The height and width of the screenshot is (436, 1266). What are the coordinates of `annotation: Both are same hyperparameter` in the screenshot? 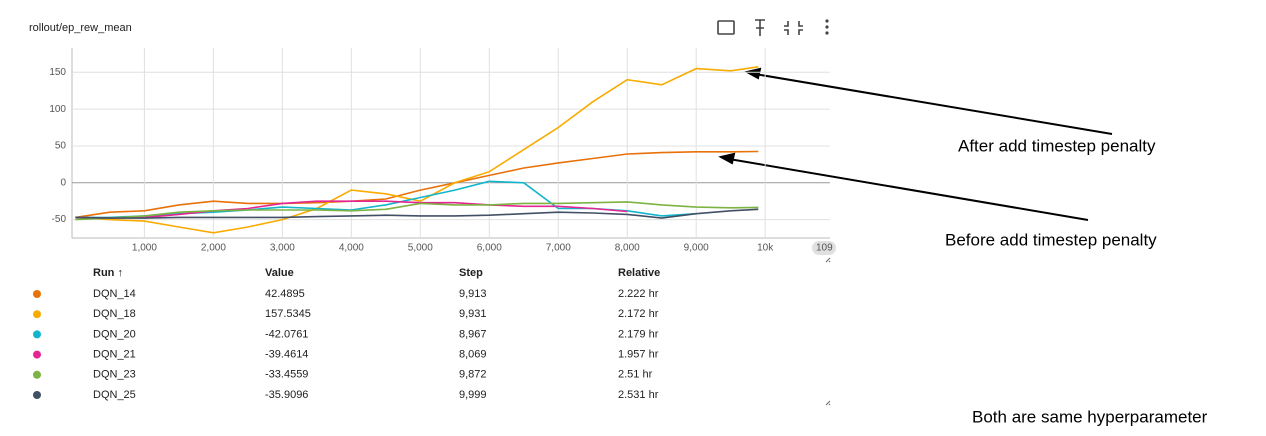 It's located at (1090, 416).